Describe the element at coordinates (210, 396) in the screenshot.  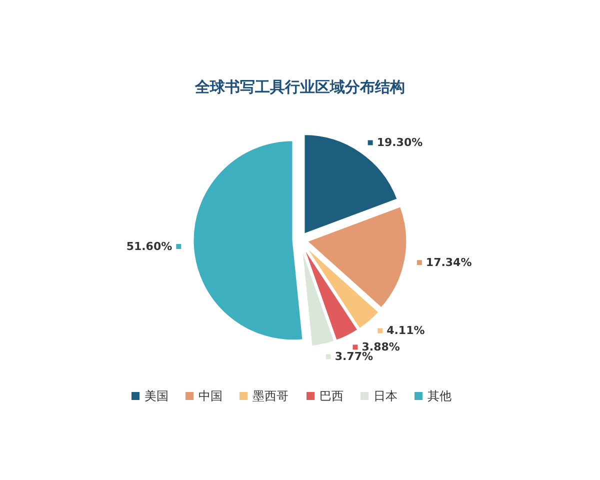
I see `legend-label: 中国` at that location.